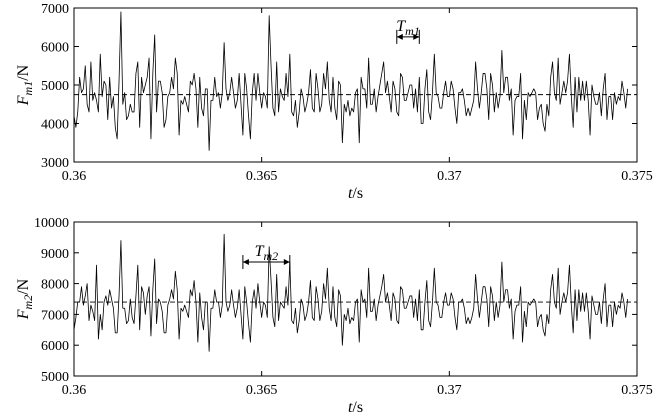 The height and width of the screenshot is (413, 659). What do you see at coordinates (51, 223) in the screenshot?
I see `y-tick-label: 10000` at bounding box center [51, 223].